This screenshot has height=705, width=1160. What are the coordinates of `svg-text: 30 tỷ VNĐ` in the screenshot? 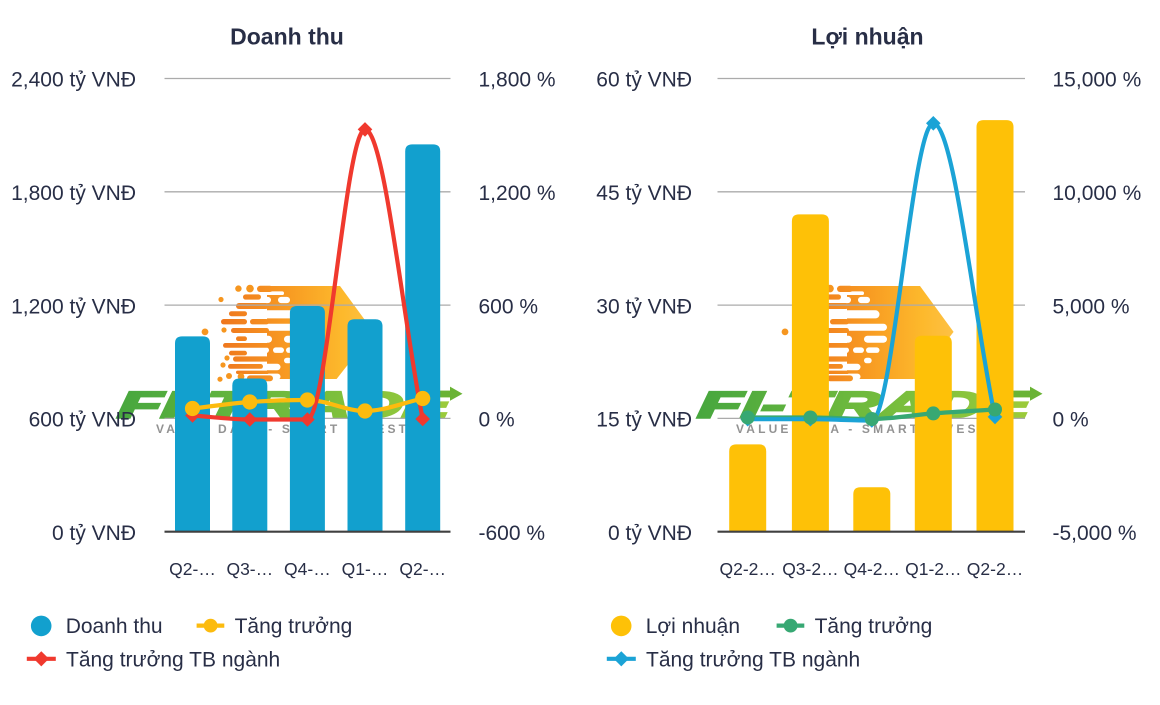 It's located at (644, 306).